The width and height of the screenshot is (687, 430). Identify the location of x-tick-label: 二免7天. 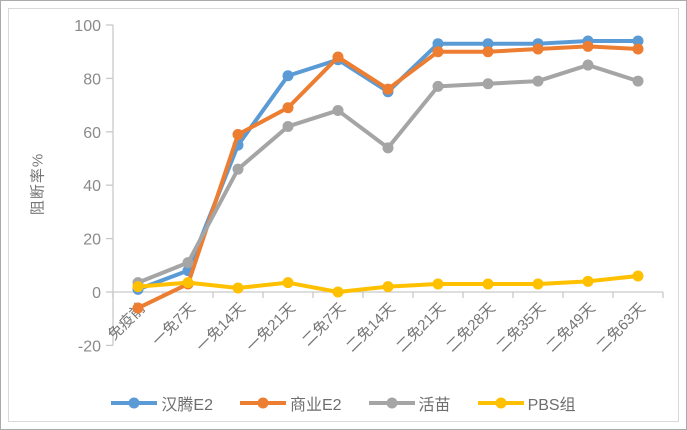
(324, 325).